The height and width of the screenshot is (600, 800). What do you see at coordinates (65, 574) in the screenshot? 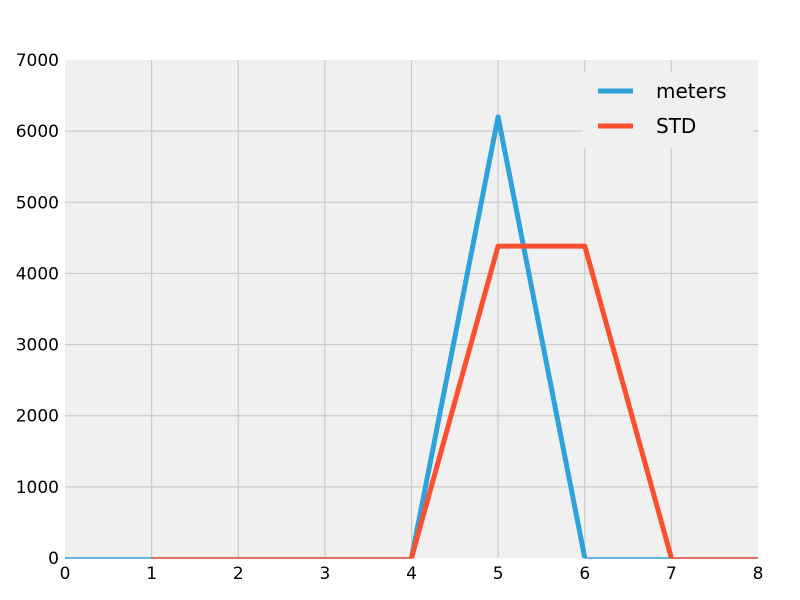
I see `x-tick-label: 0` at bounding box center [65, 574].